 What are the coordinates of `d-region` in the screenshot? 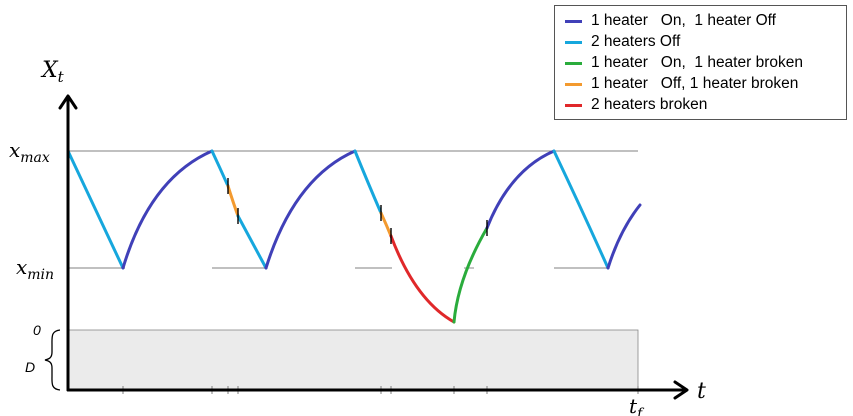 It's located at (353, 360).